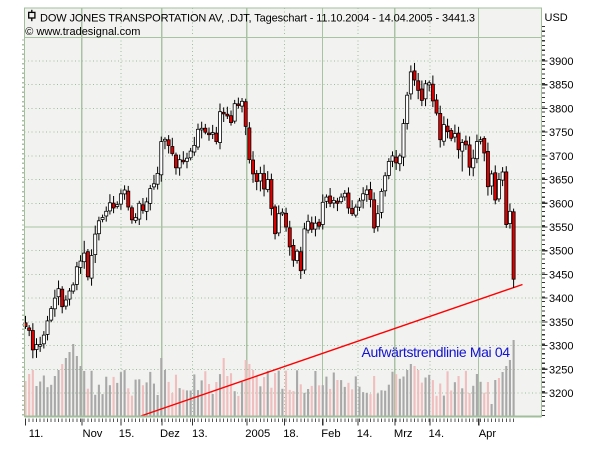  Describe the element at coordinates (561, 62) in the screenshot. I see `svg-text: 3900` at that location.